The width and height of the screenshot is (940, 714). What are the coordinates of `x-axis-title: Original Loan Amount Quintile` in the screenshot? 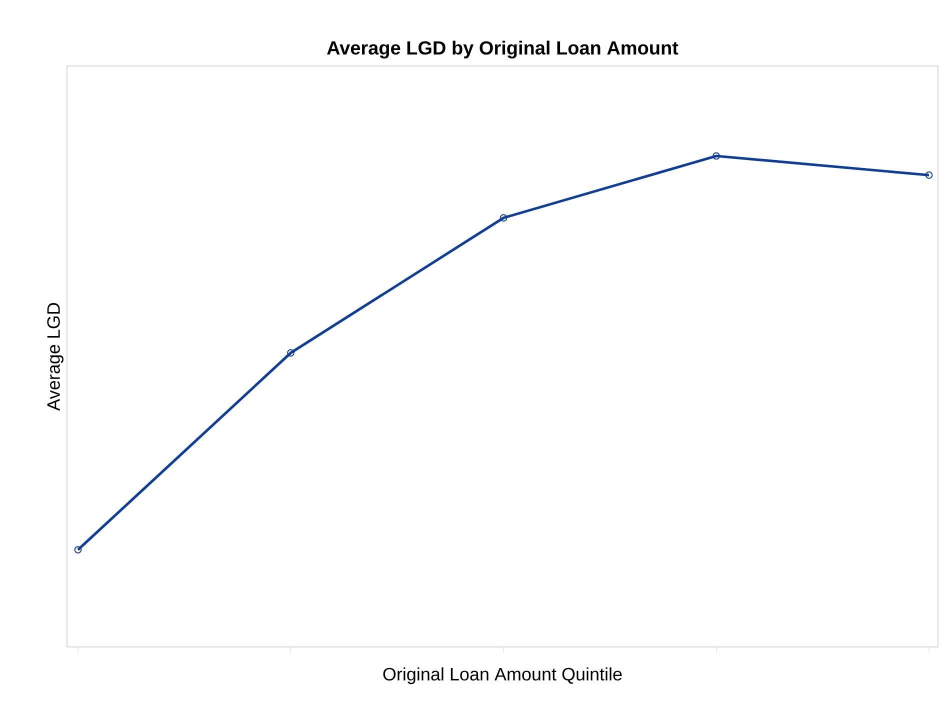 It's located at (502, 675).